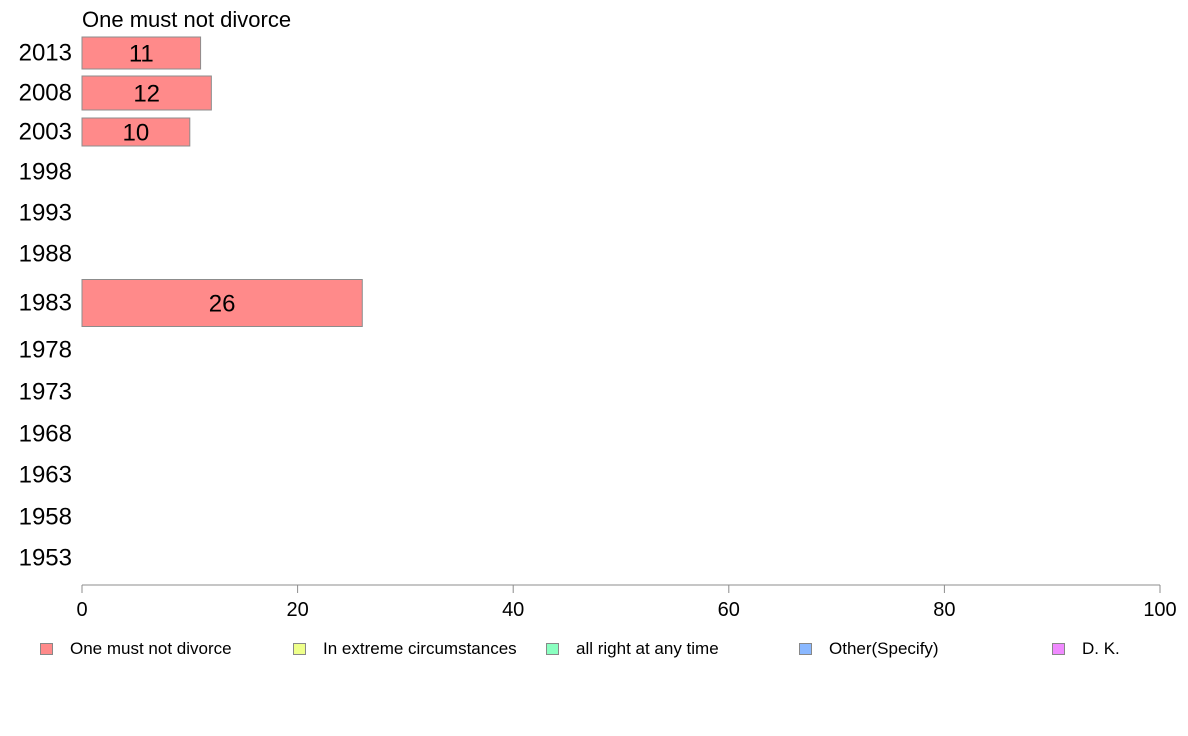  I want to click on year-label-2003: 2003, so click(45, 132).